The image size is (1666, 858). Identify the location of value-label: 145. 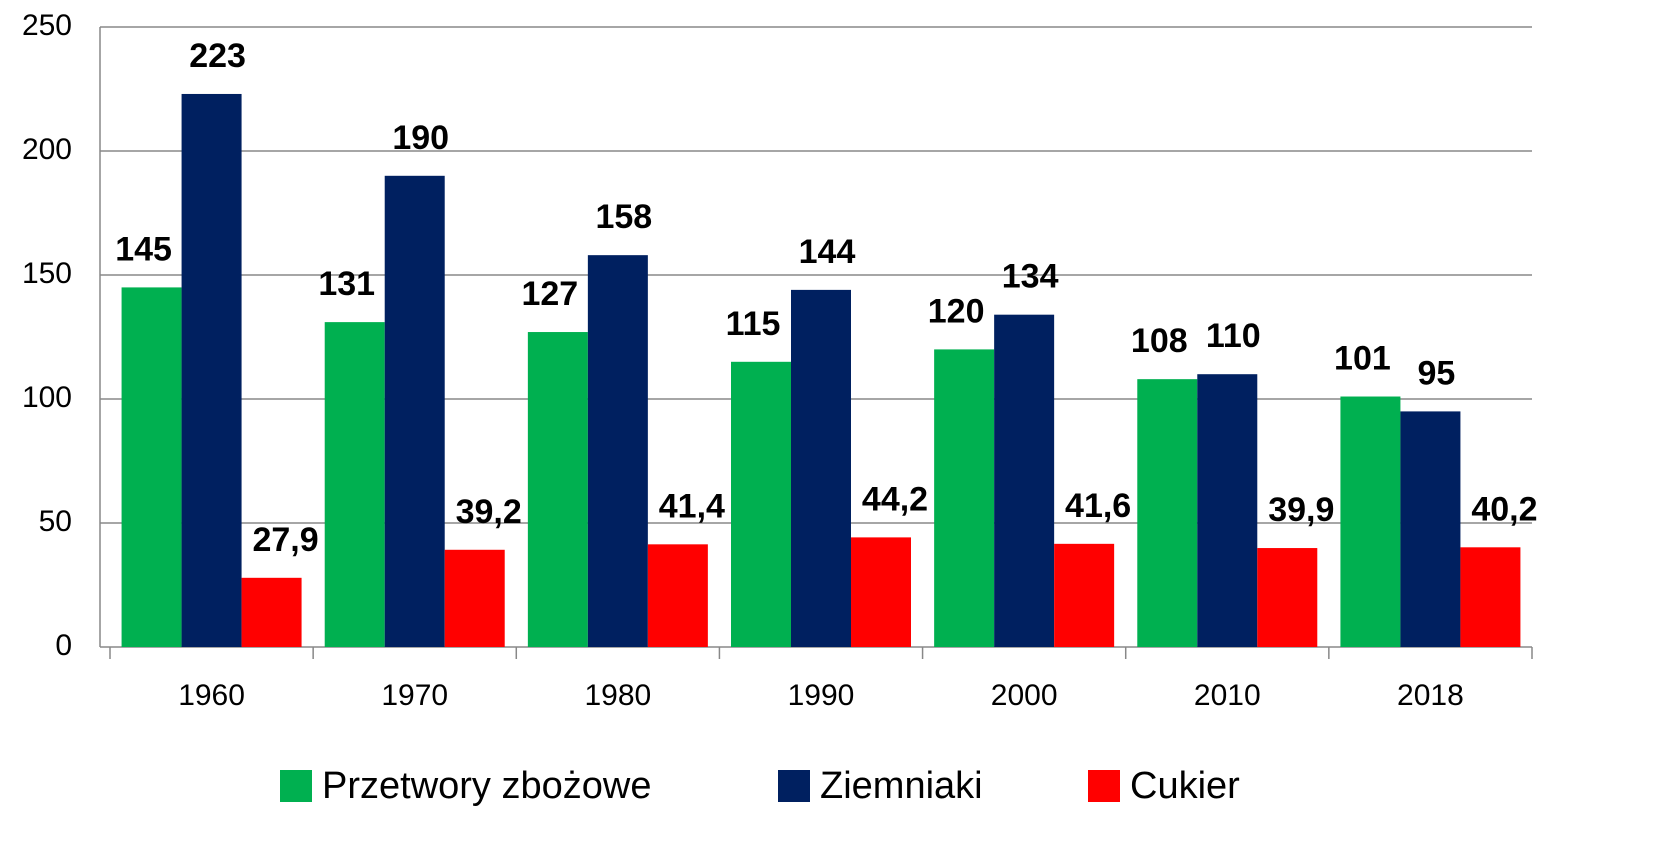
(143, 249).